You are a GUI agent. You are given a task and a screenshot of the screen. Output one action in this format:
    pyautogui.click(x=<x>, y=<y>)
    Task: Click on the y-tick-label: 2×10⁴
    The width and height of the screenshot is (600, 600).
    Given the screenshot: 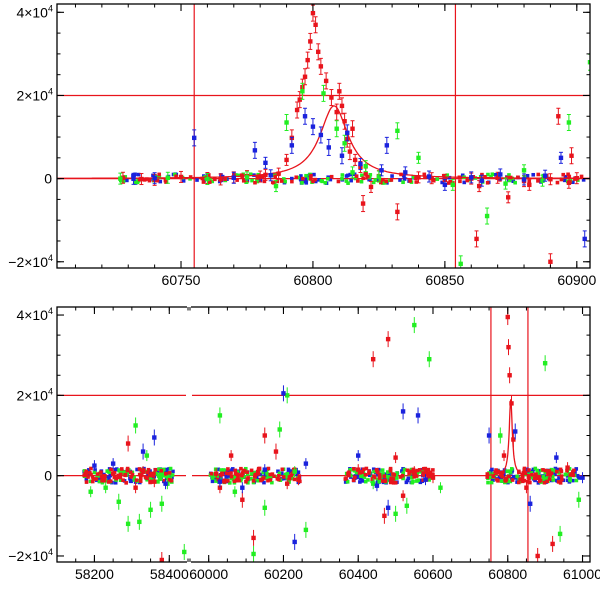 What is the action you would take?
    pyautogui.click(x=34, y=94)
    